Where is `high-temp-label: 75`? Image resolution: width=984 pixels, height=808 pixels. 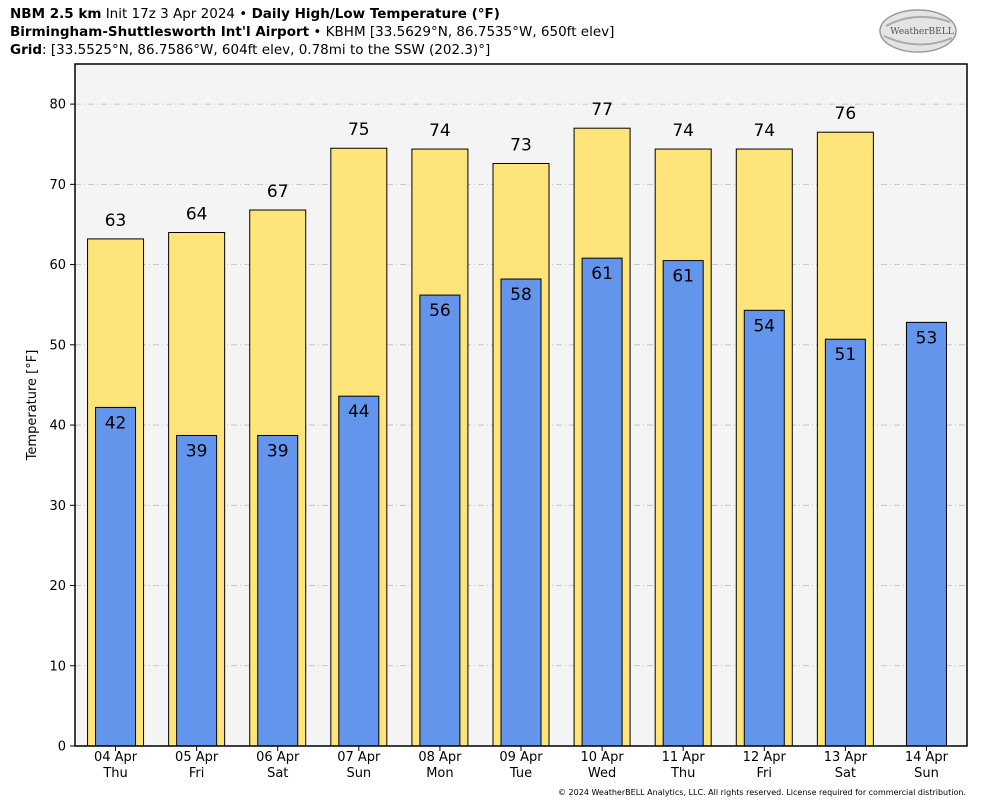 high-temp-label: 75 is located at coordinates (359, 130).